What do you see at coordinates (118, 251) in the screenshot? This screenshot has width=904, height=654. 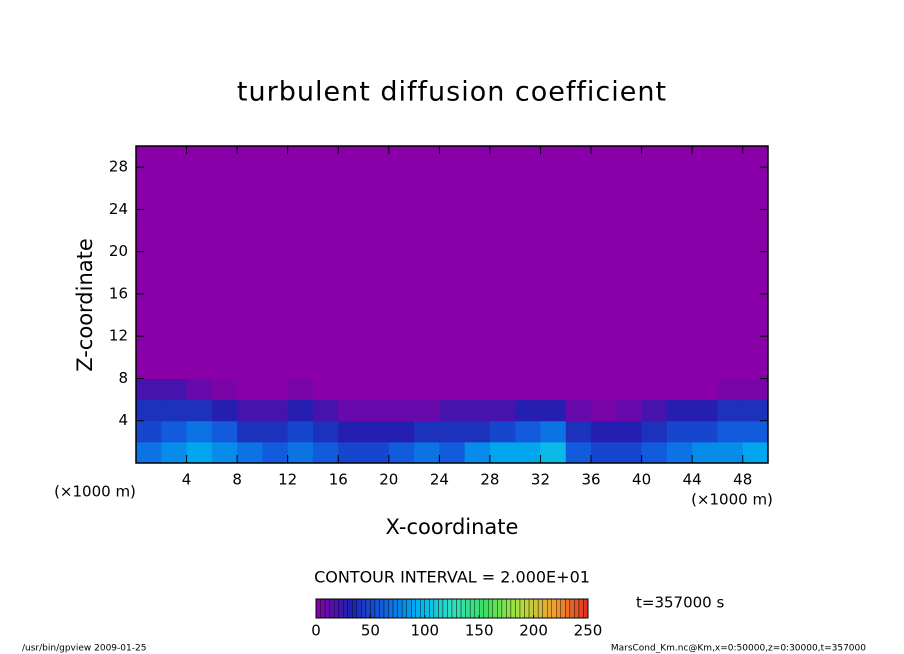 I see `y-tick-label: 20` at bounding box center [118, 251].